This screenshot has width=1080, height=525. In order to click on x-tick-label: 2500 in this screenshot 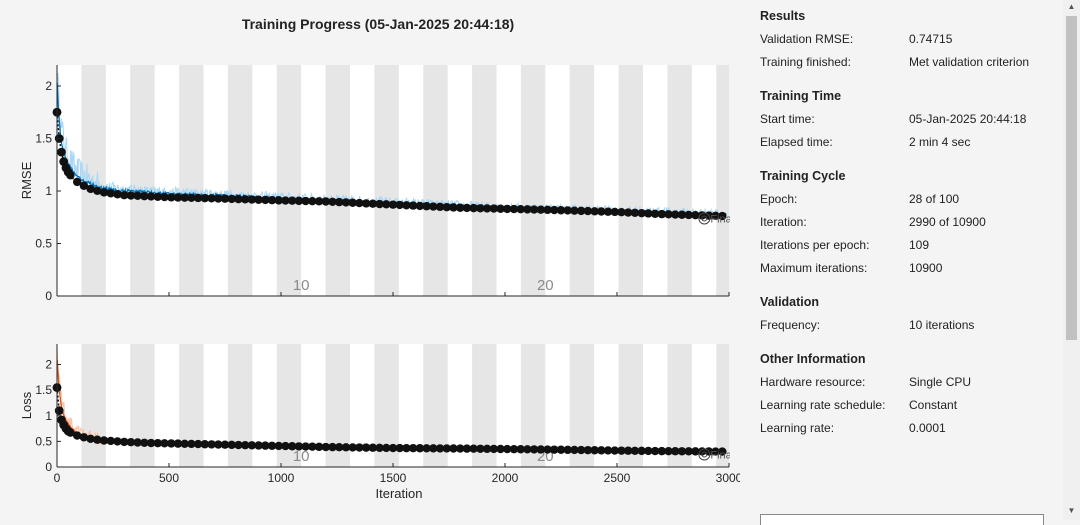, I will do `click(617, 478)`.